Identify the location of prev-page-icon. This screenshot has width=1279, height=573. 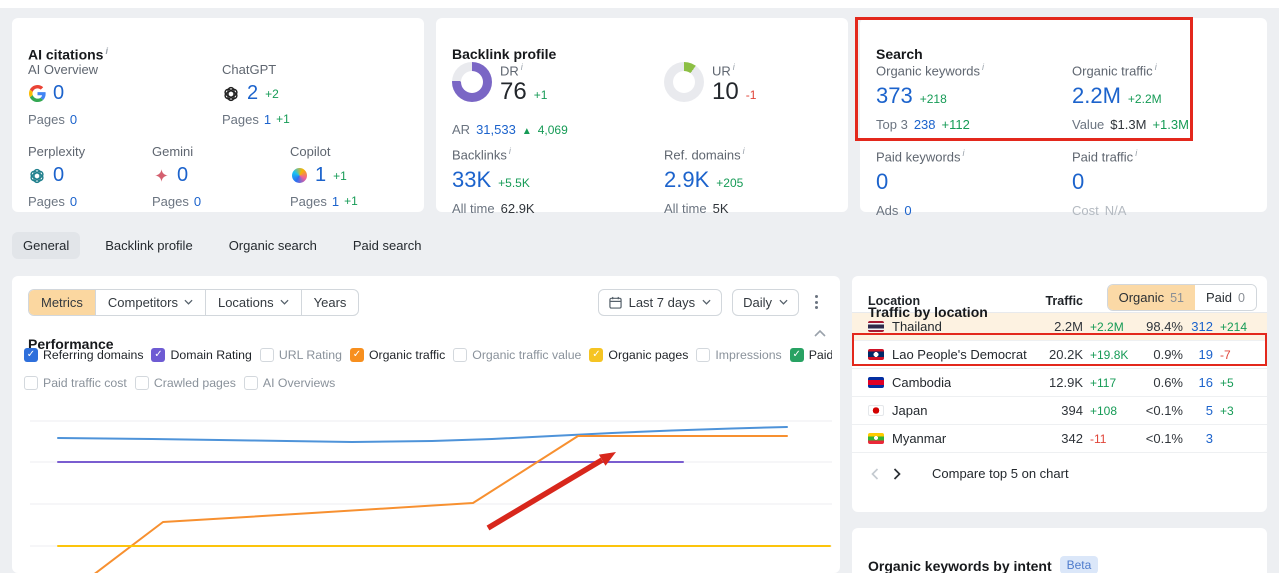
(874, 473).